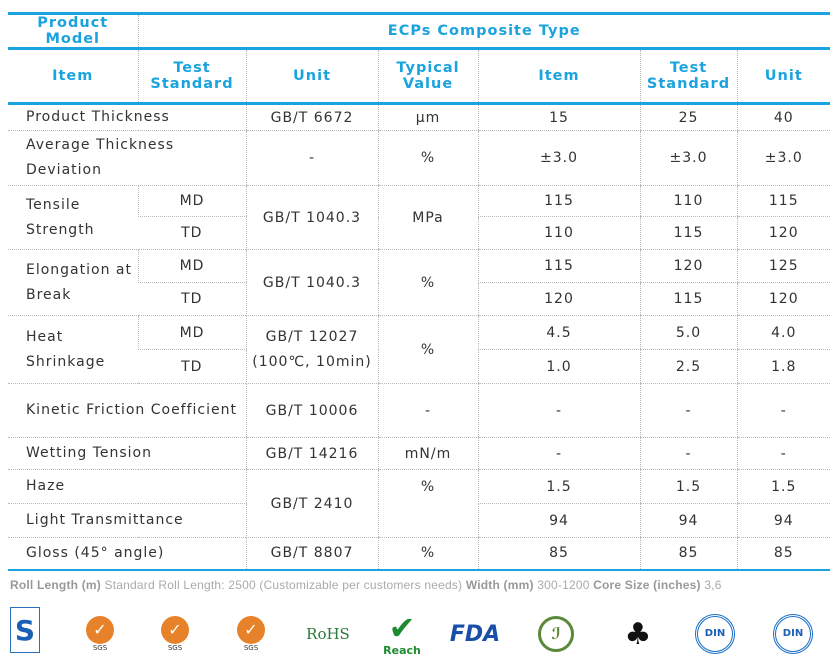  What do you see at coordinates (419, 366) in the screenshot?
I see `table-row: TD 1.0 2.5 1.8` at bounding box center [419, 366].